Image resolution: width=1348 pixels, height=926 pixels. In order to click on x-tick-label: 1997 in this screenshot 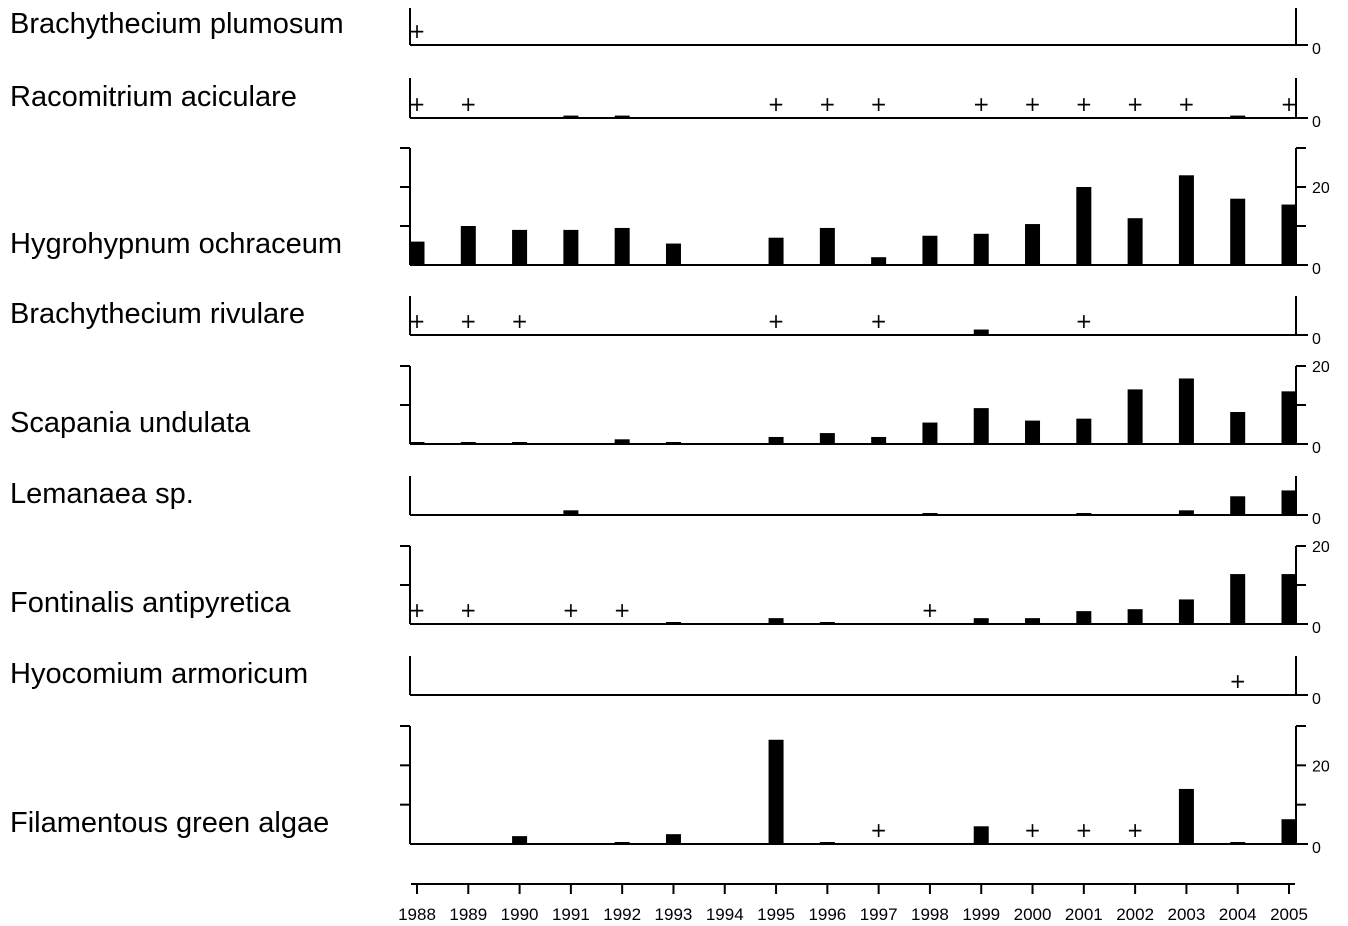, I will do `click(879, 914)`.